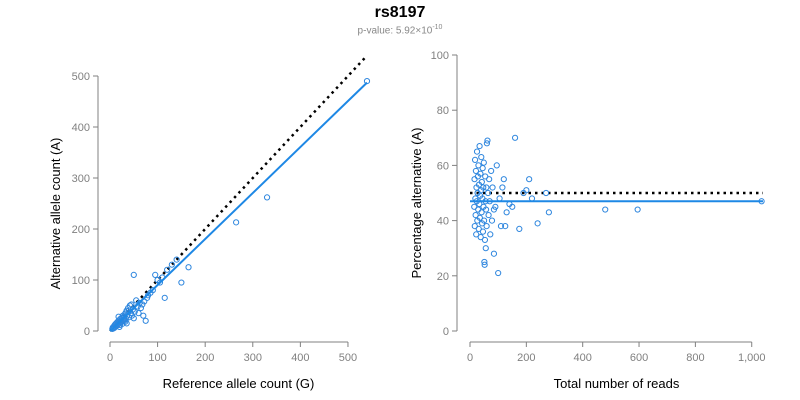 Image resolution: width=800 pixels, height=400 pixels. Describe the element at coordinates (416, 202) in the screenshot. I see `y-axis-title: Percentage alternative (A)` at that location.